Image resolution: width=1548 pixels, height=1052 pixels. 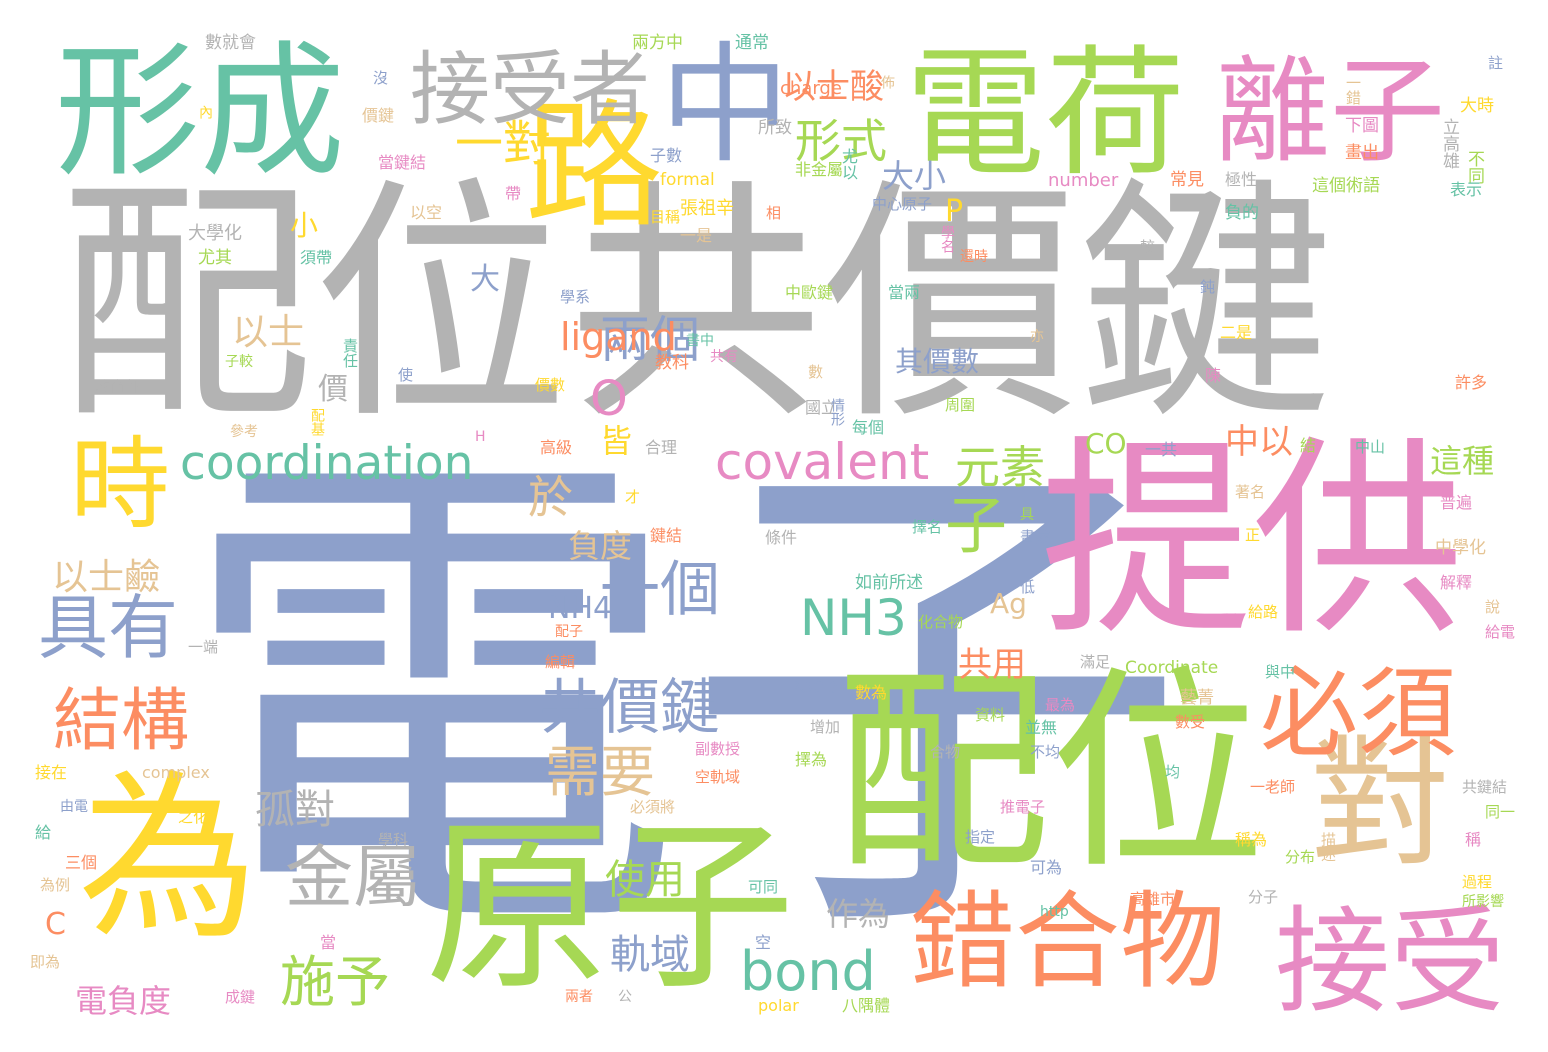 I want to click on cloud-word-small: 中山, so click(x=1370, y=447).